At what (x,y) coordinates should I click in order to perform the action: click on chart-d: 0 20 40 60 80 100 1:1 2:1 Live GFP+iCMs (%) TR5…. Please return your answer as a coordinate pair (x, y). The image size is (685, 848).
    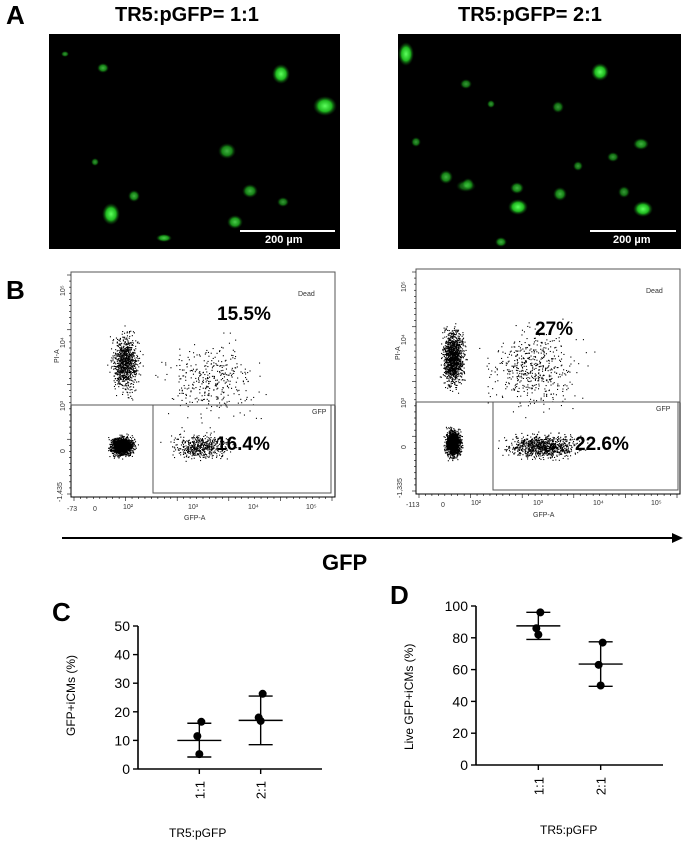
    Looking at the image, I should click on (541, 716).